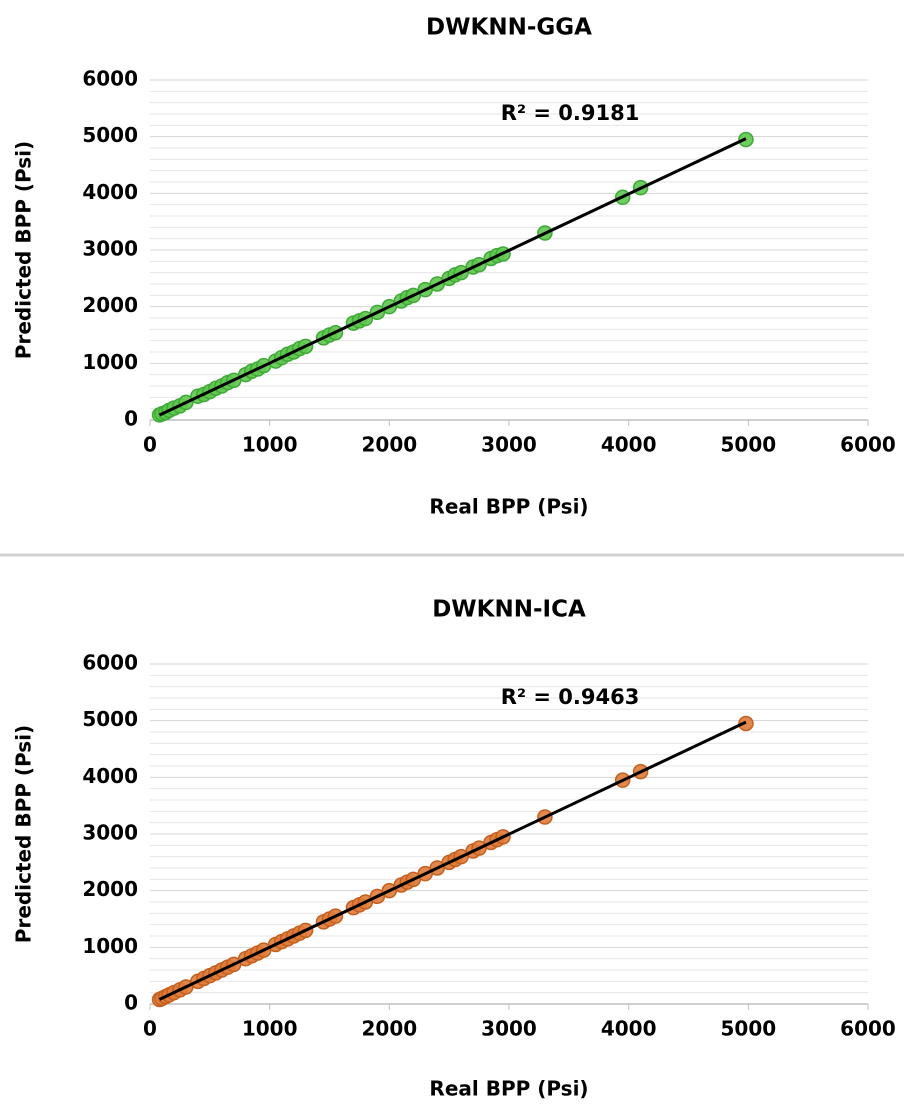 The height and width of the screenshot is (1106, 904). Describe the element at coordinates (570, 697) in the screenshot. I see `r-squared-annotation: R² = 0.9463` at that location.